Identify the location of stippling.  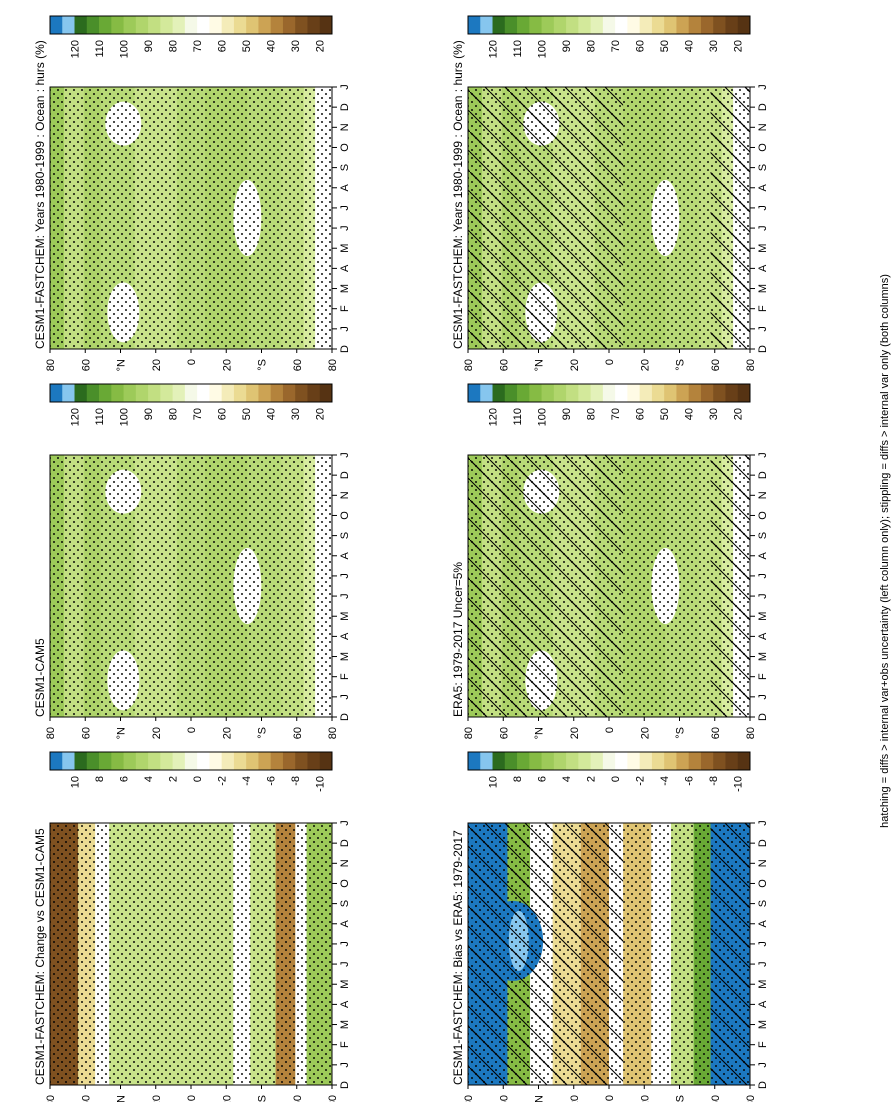
(191, 954).